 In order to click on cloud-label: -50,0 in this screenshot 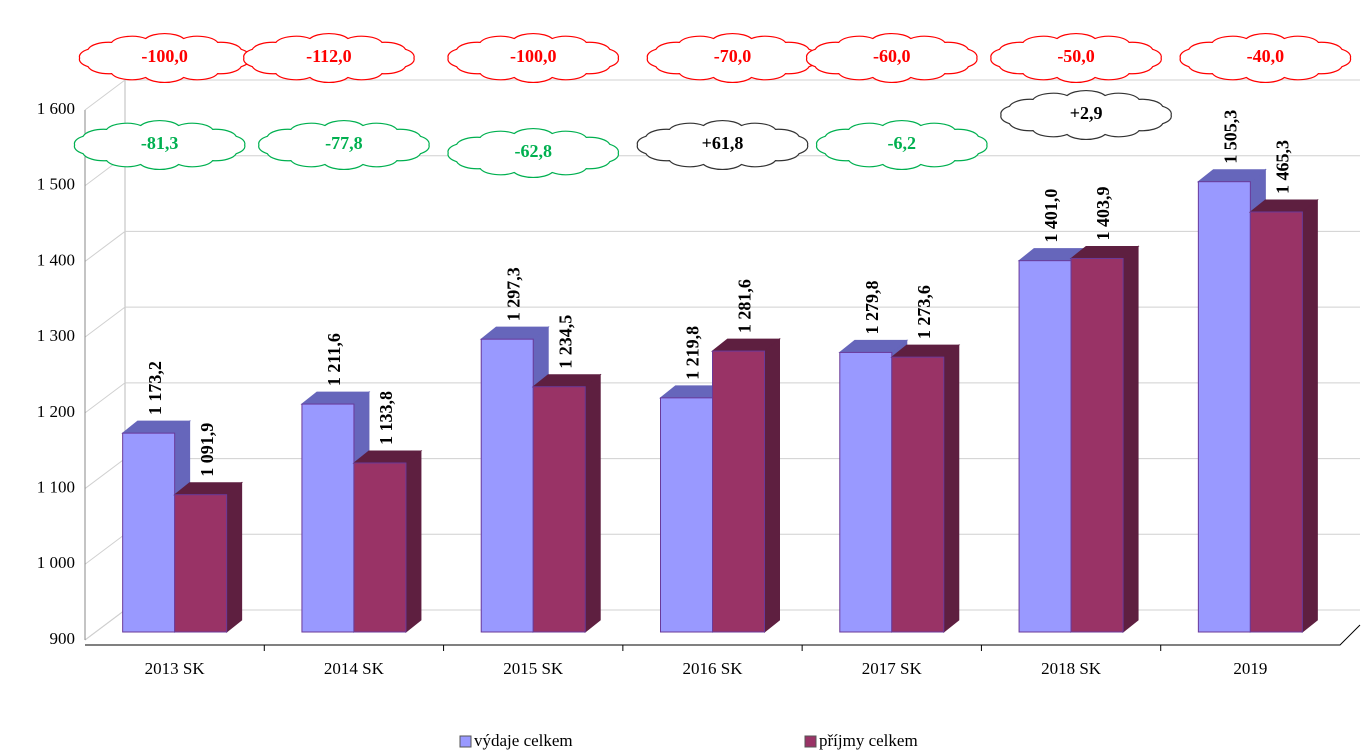, I will do `click(1076, 56)`.